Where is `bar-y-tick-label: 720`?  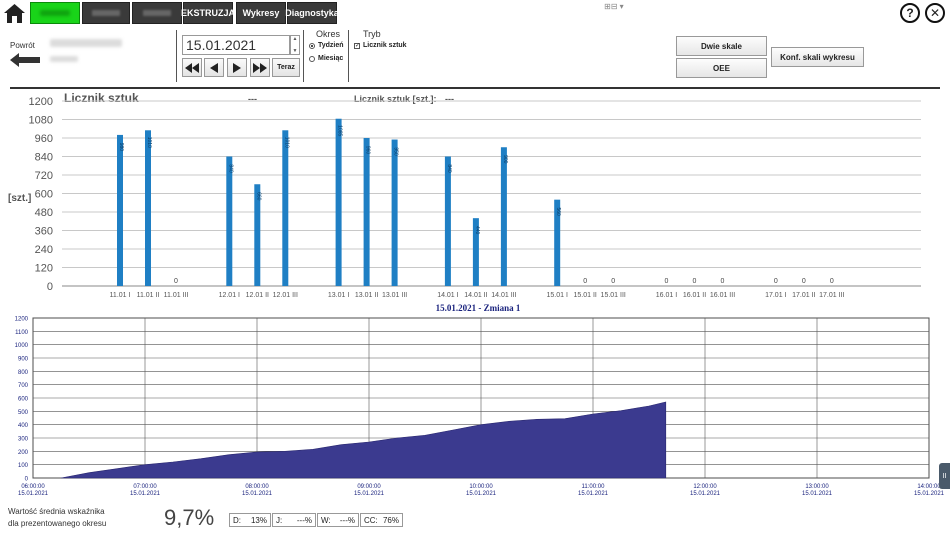 bar-y-tick-label: 720 is located at coordinates (44, 176).